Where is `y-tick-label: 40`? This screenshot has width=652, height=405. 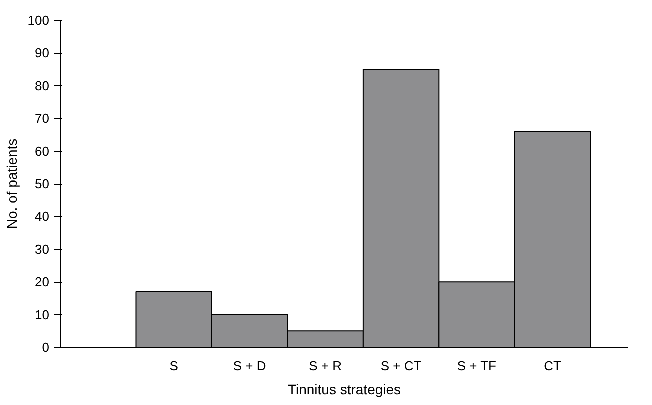 y-tick-label: 40 is located at coordinates (42, 216).